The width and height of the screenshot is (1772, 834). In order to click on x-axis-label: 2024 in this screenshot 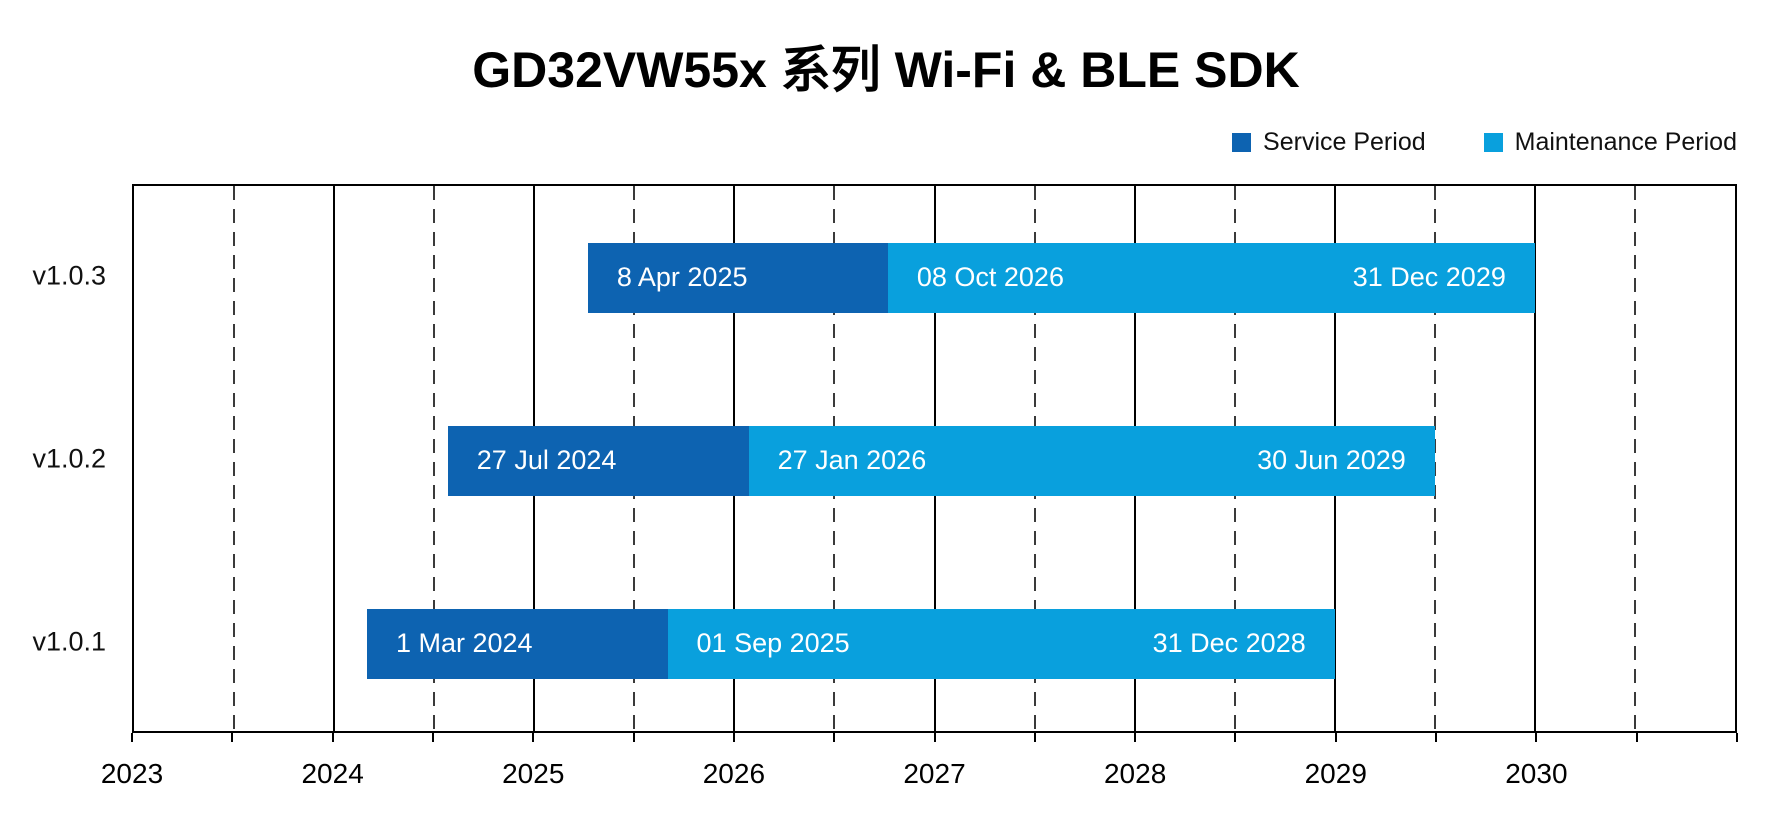, I will do `click(332, 773)`.